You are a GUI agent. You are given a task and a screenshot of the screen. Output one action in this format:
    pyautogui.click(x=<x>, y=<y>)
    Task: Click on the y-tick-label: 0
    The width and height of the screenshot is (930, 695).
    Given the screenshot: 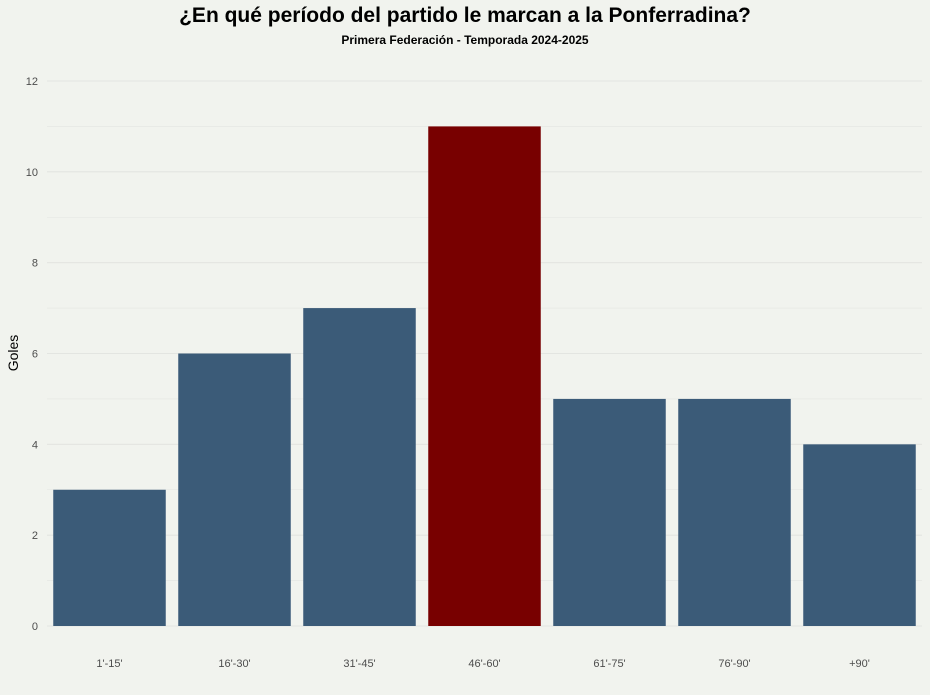 What is the action you would take?
    pyautogui.click(x=35, y=627)
    